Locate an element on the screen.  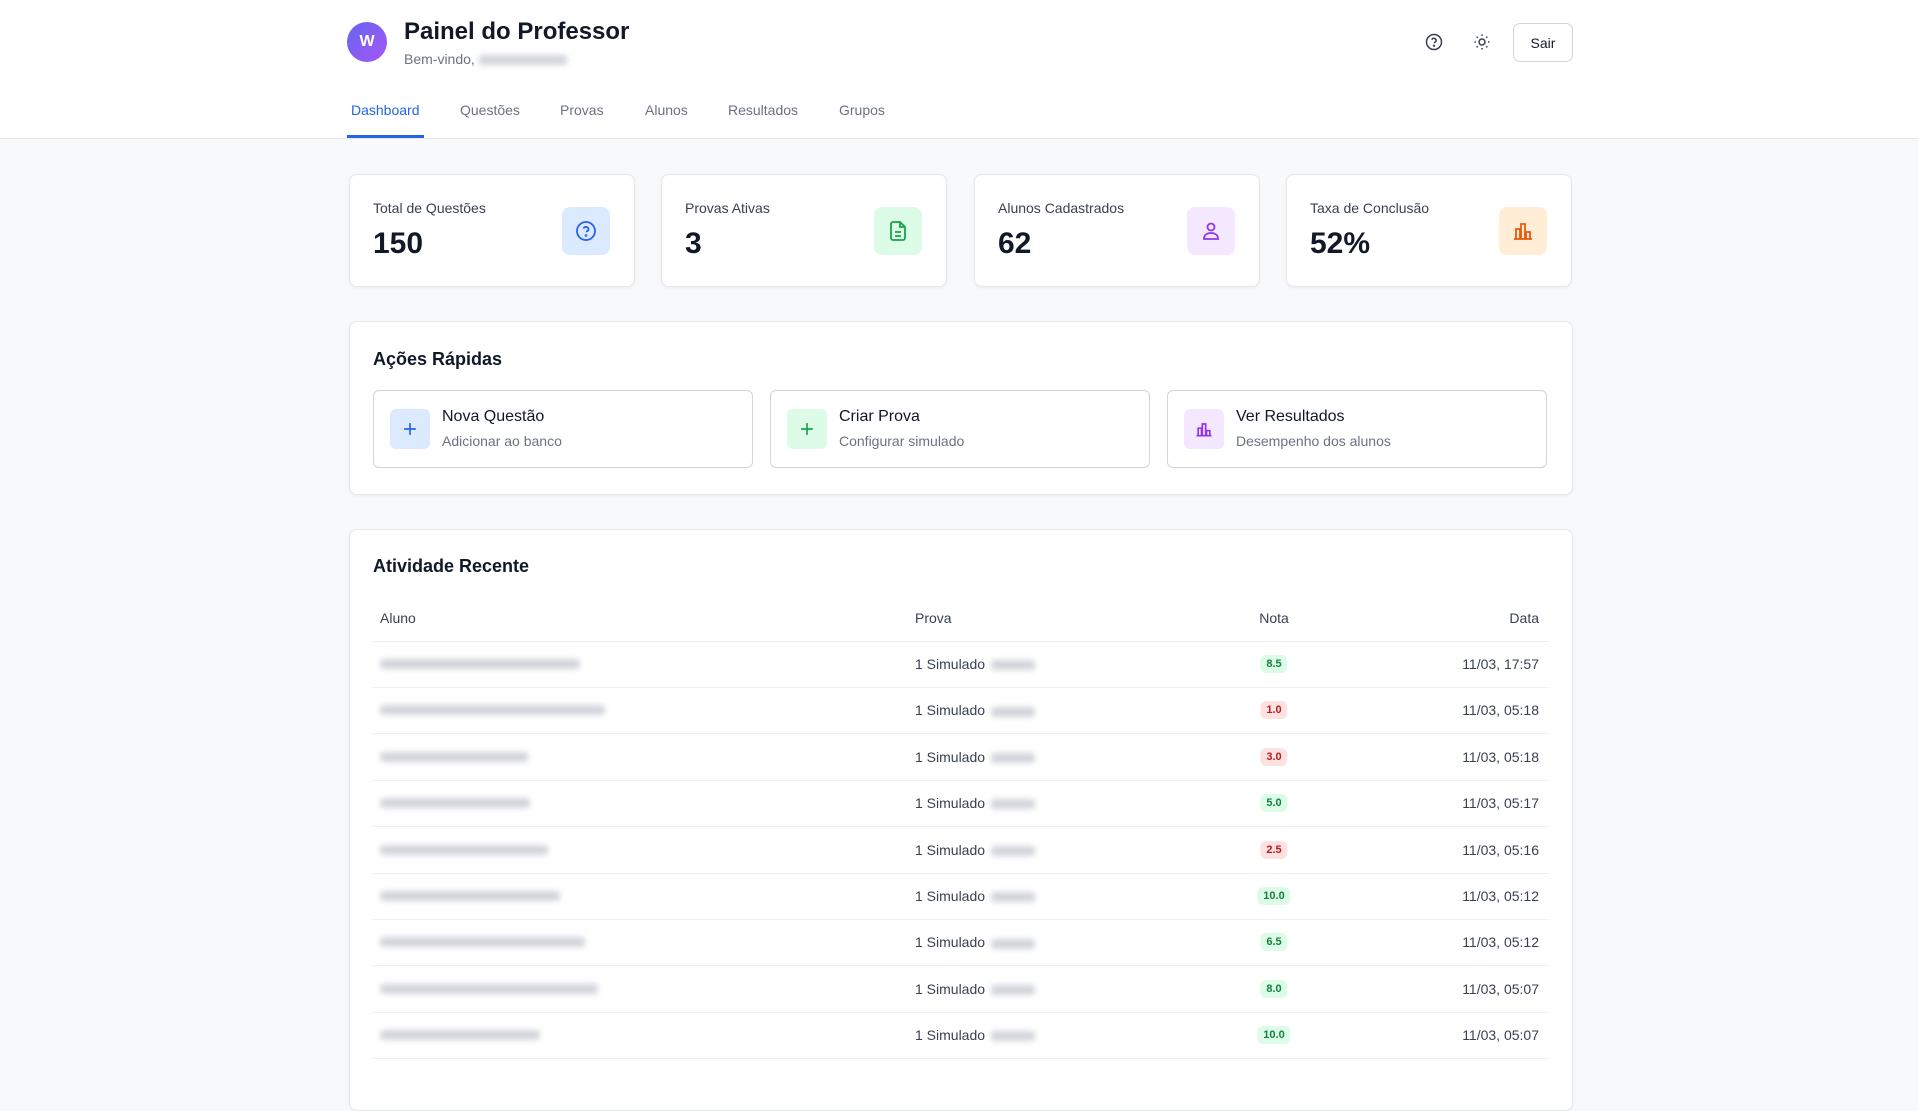
column-header: Data is located at coordinates (1524, 618).